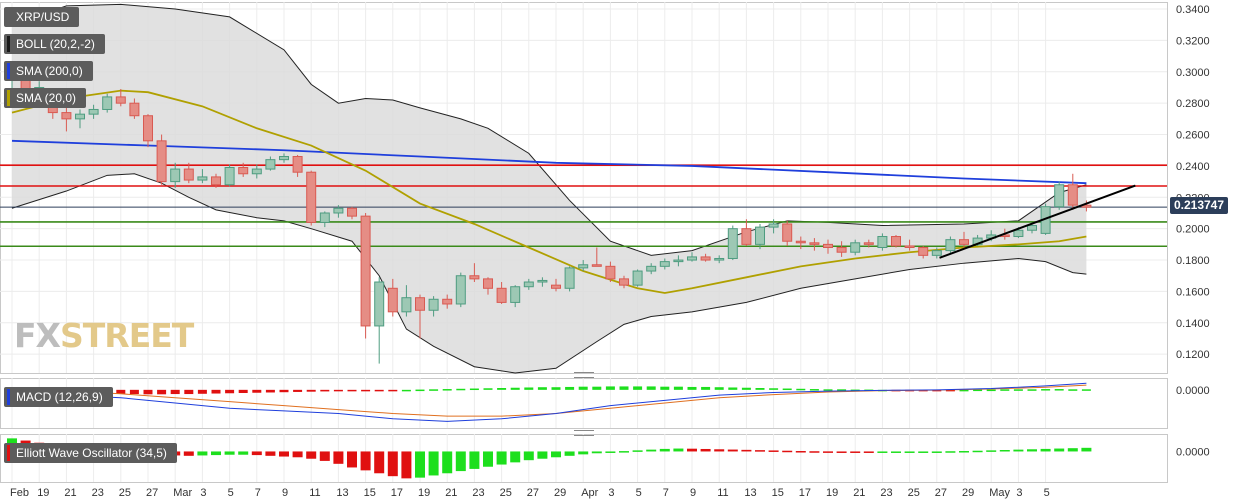 The image size is (1244, 503). I want to click on y-tick-label: 0.1400, so click(1193, 324).